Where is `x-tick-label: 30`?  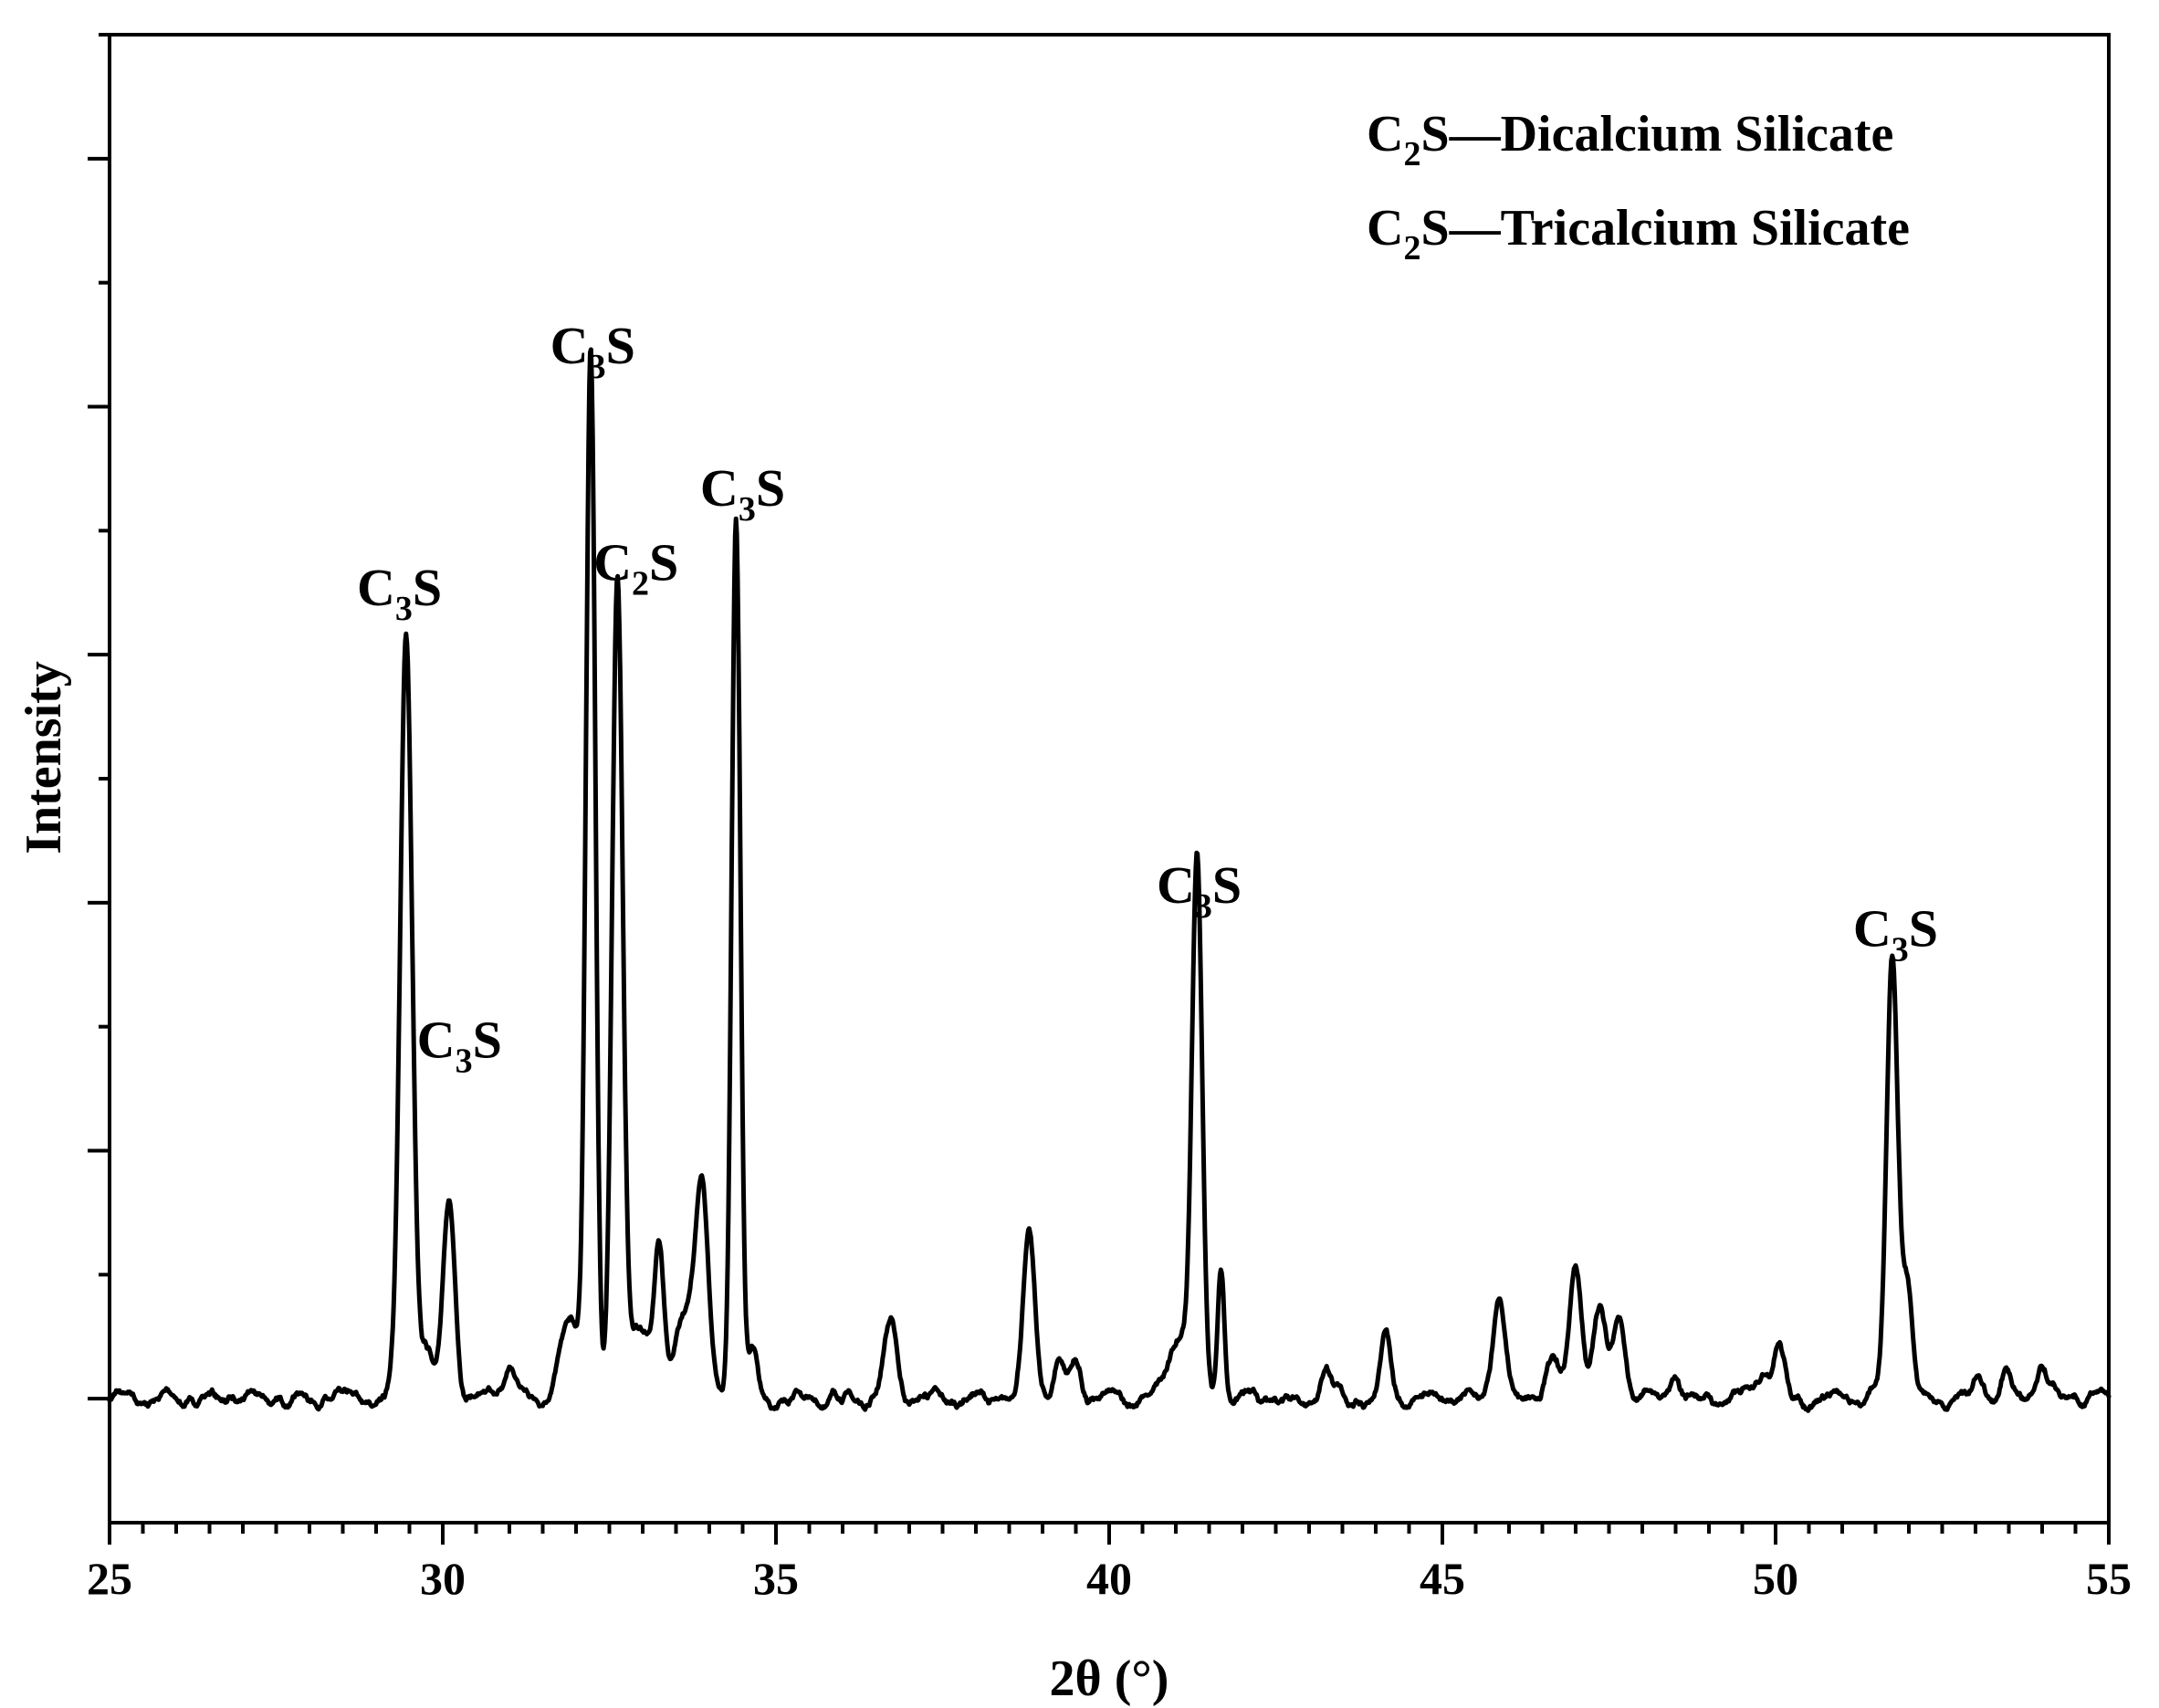 x-tick-label: 30 is located at coordinates (443, 1578).